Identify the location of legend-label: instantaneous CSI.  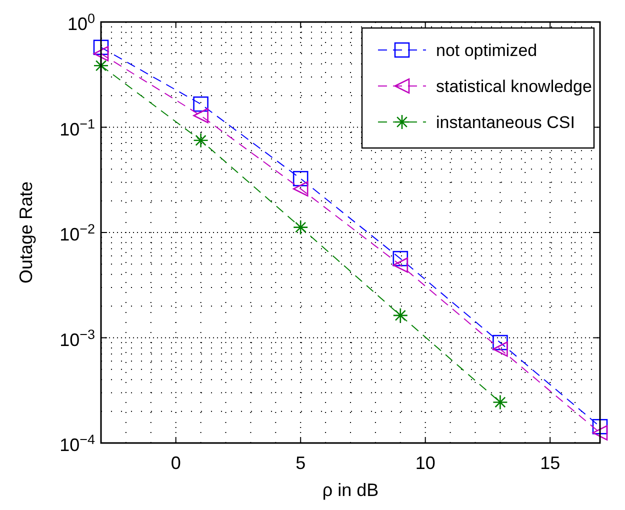
(505, 122).